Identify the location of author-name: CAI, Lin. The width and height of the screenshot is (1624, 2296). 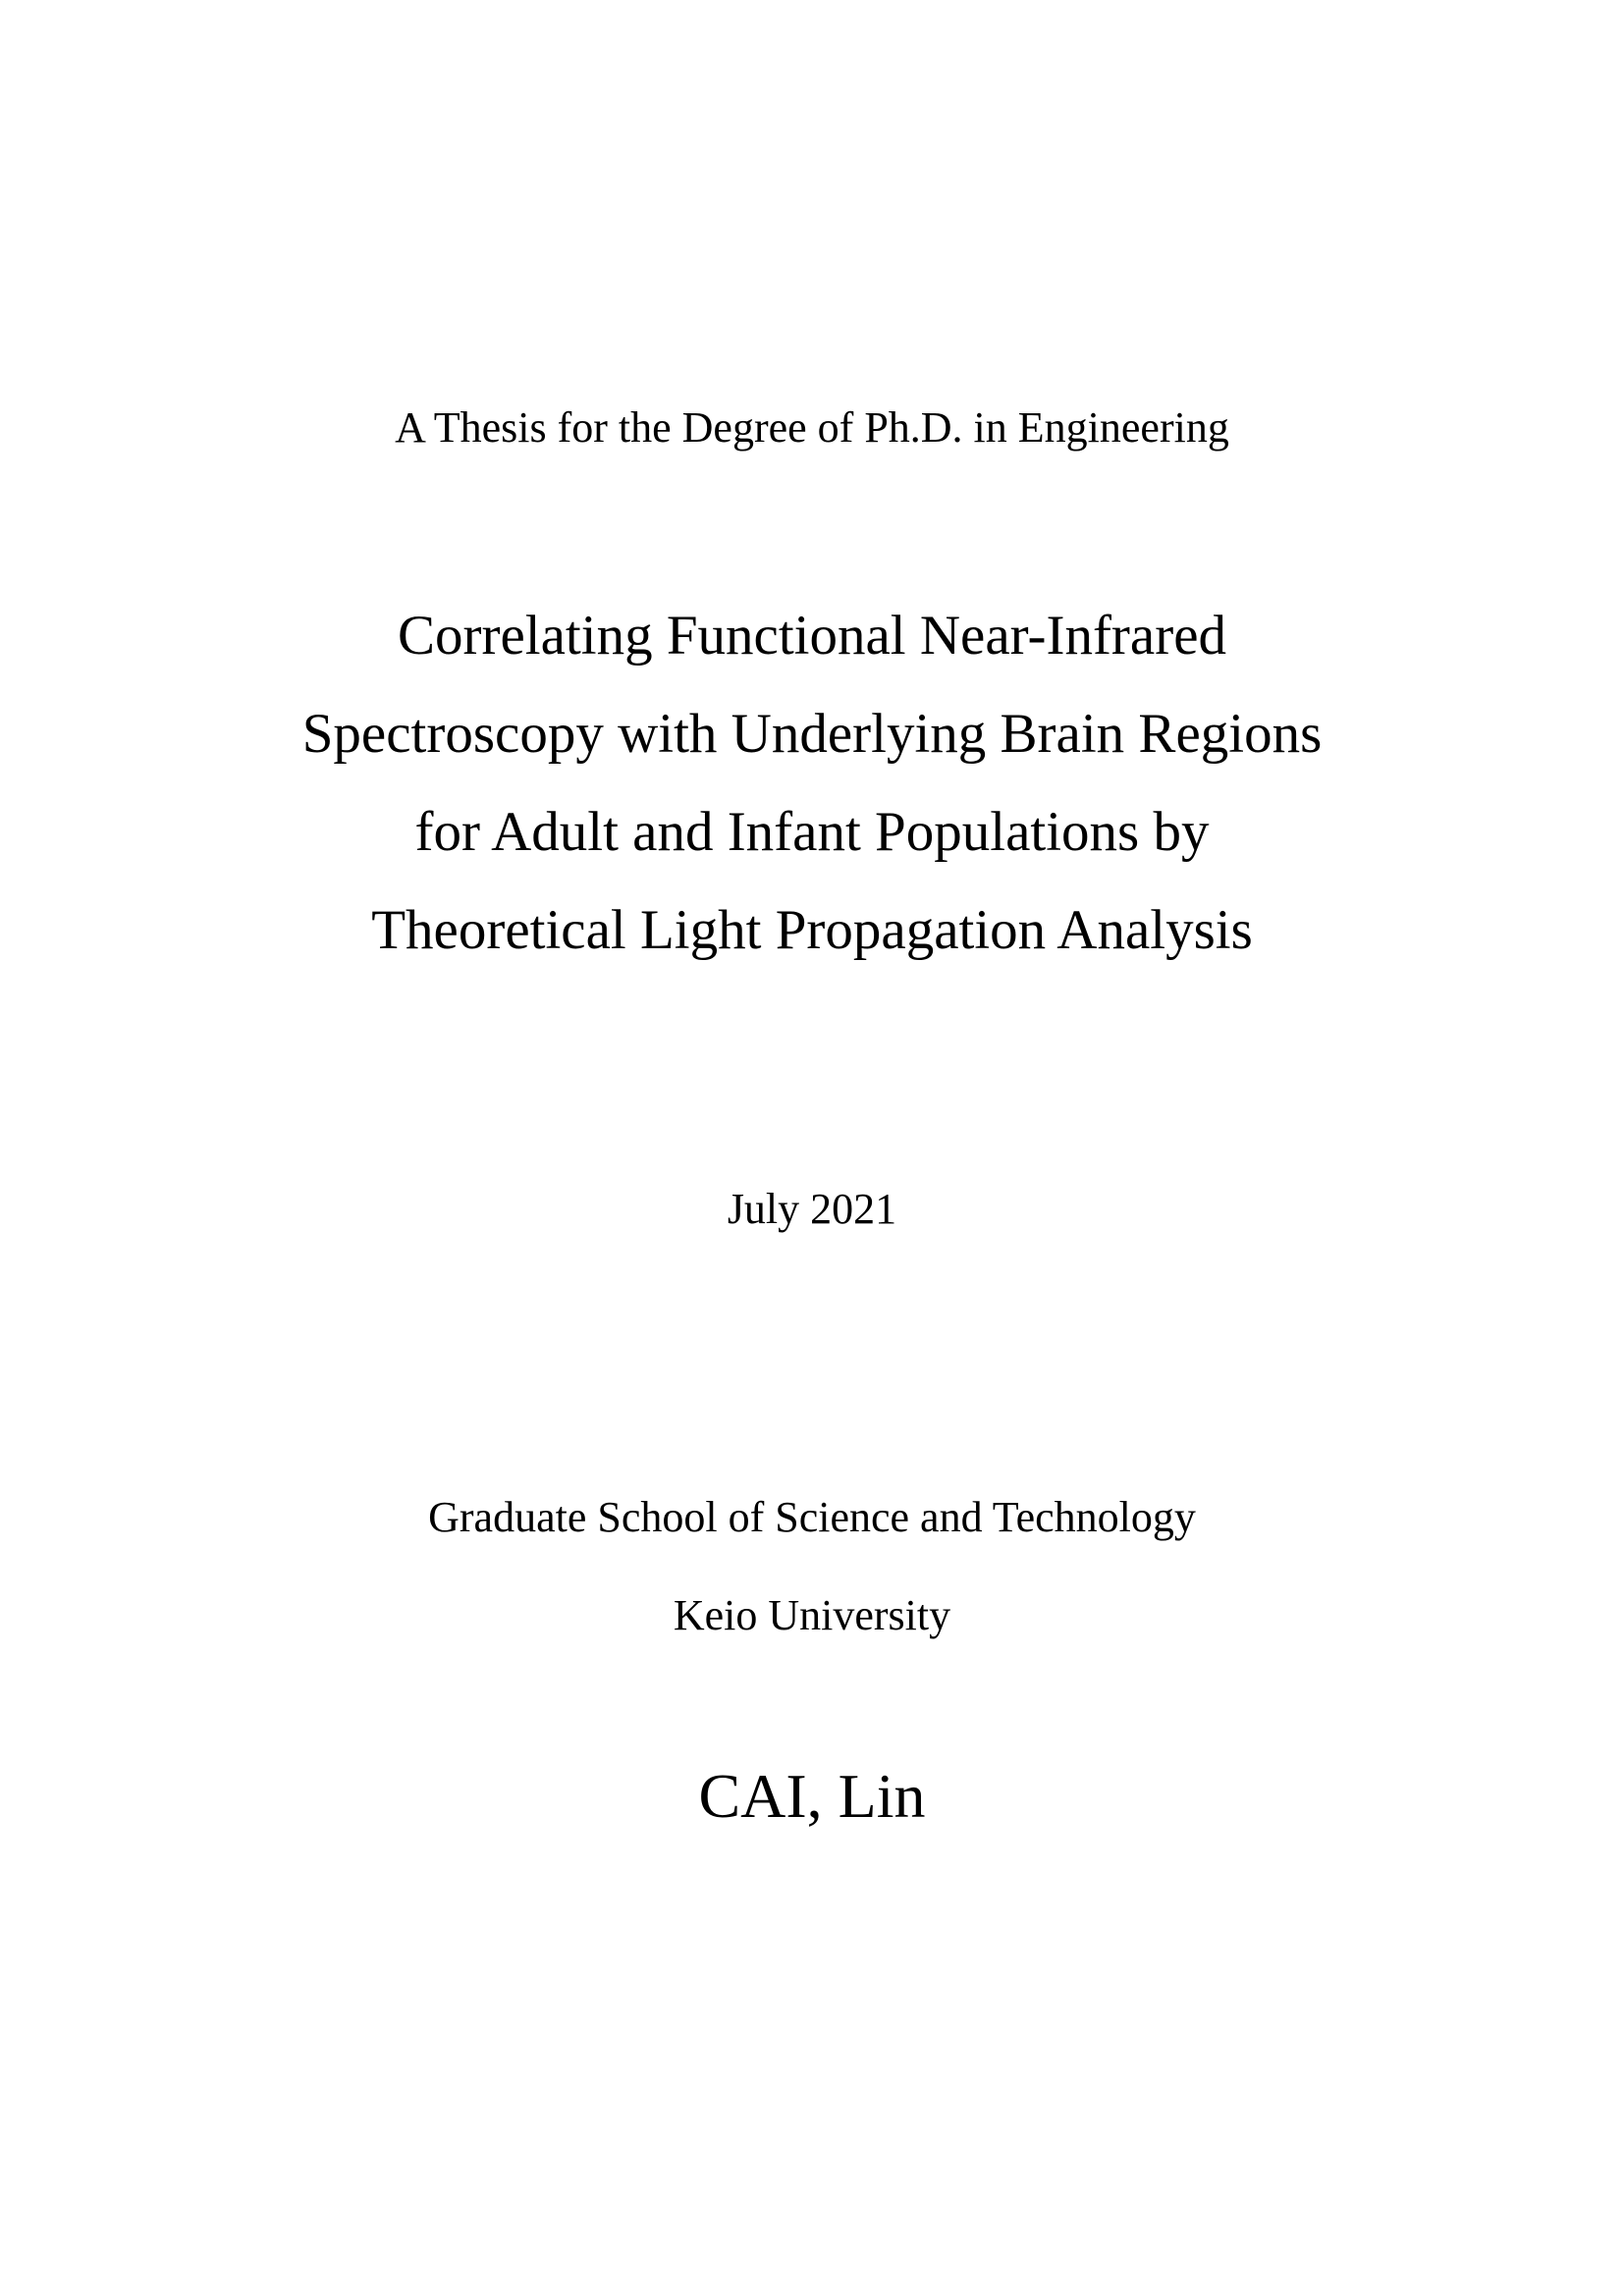
(812, 1796).